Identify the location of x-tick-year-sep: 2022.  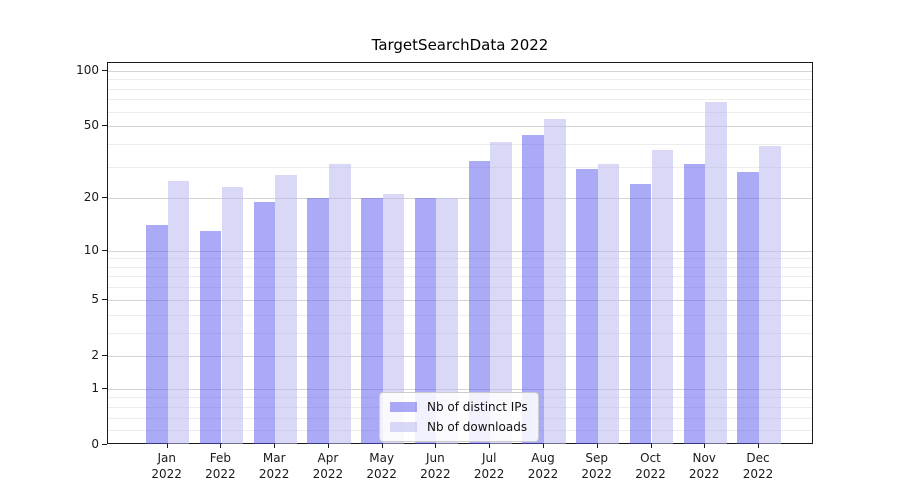
(596, 474).